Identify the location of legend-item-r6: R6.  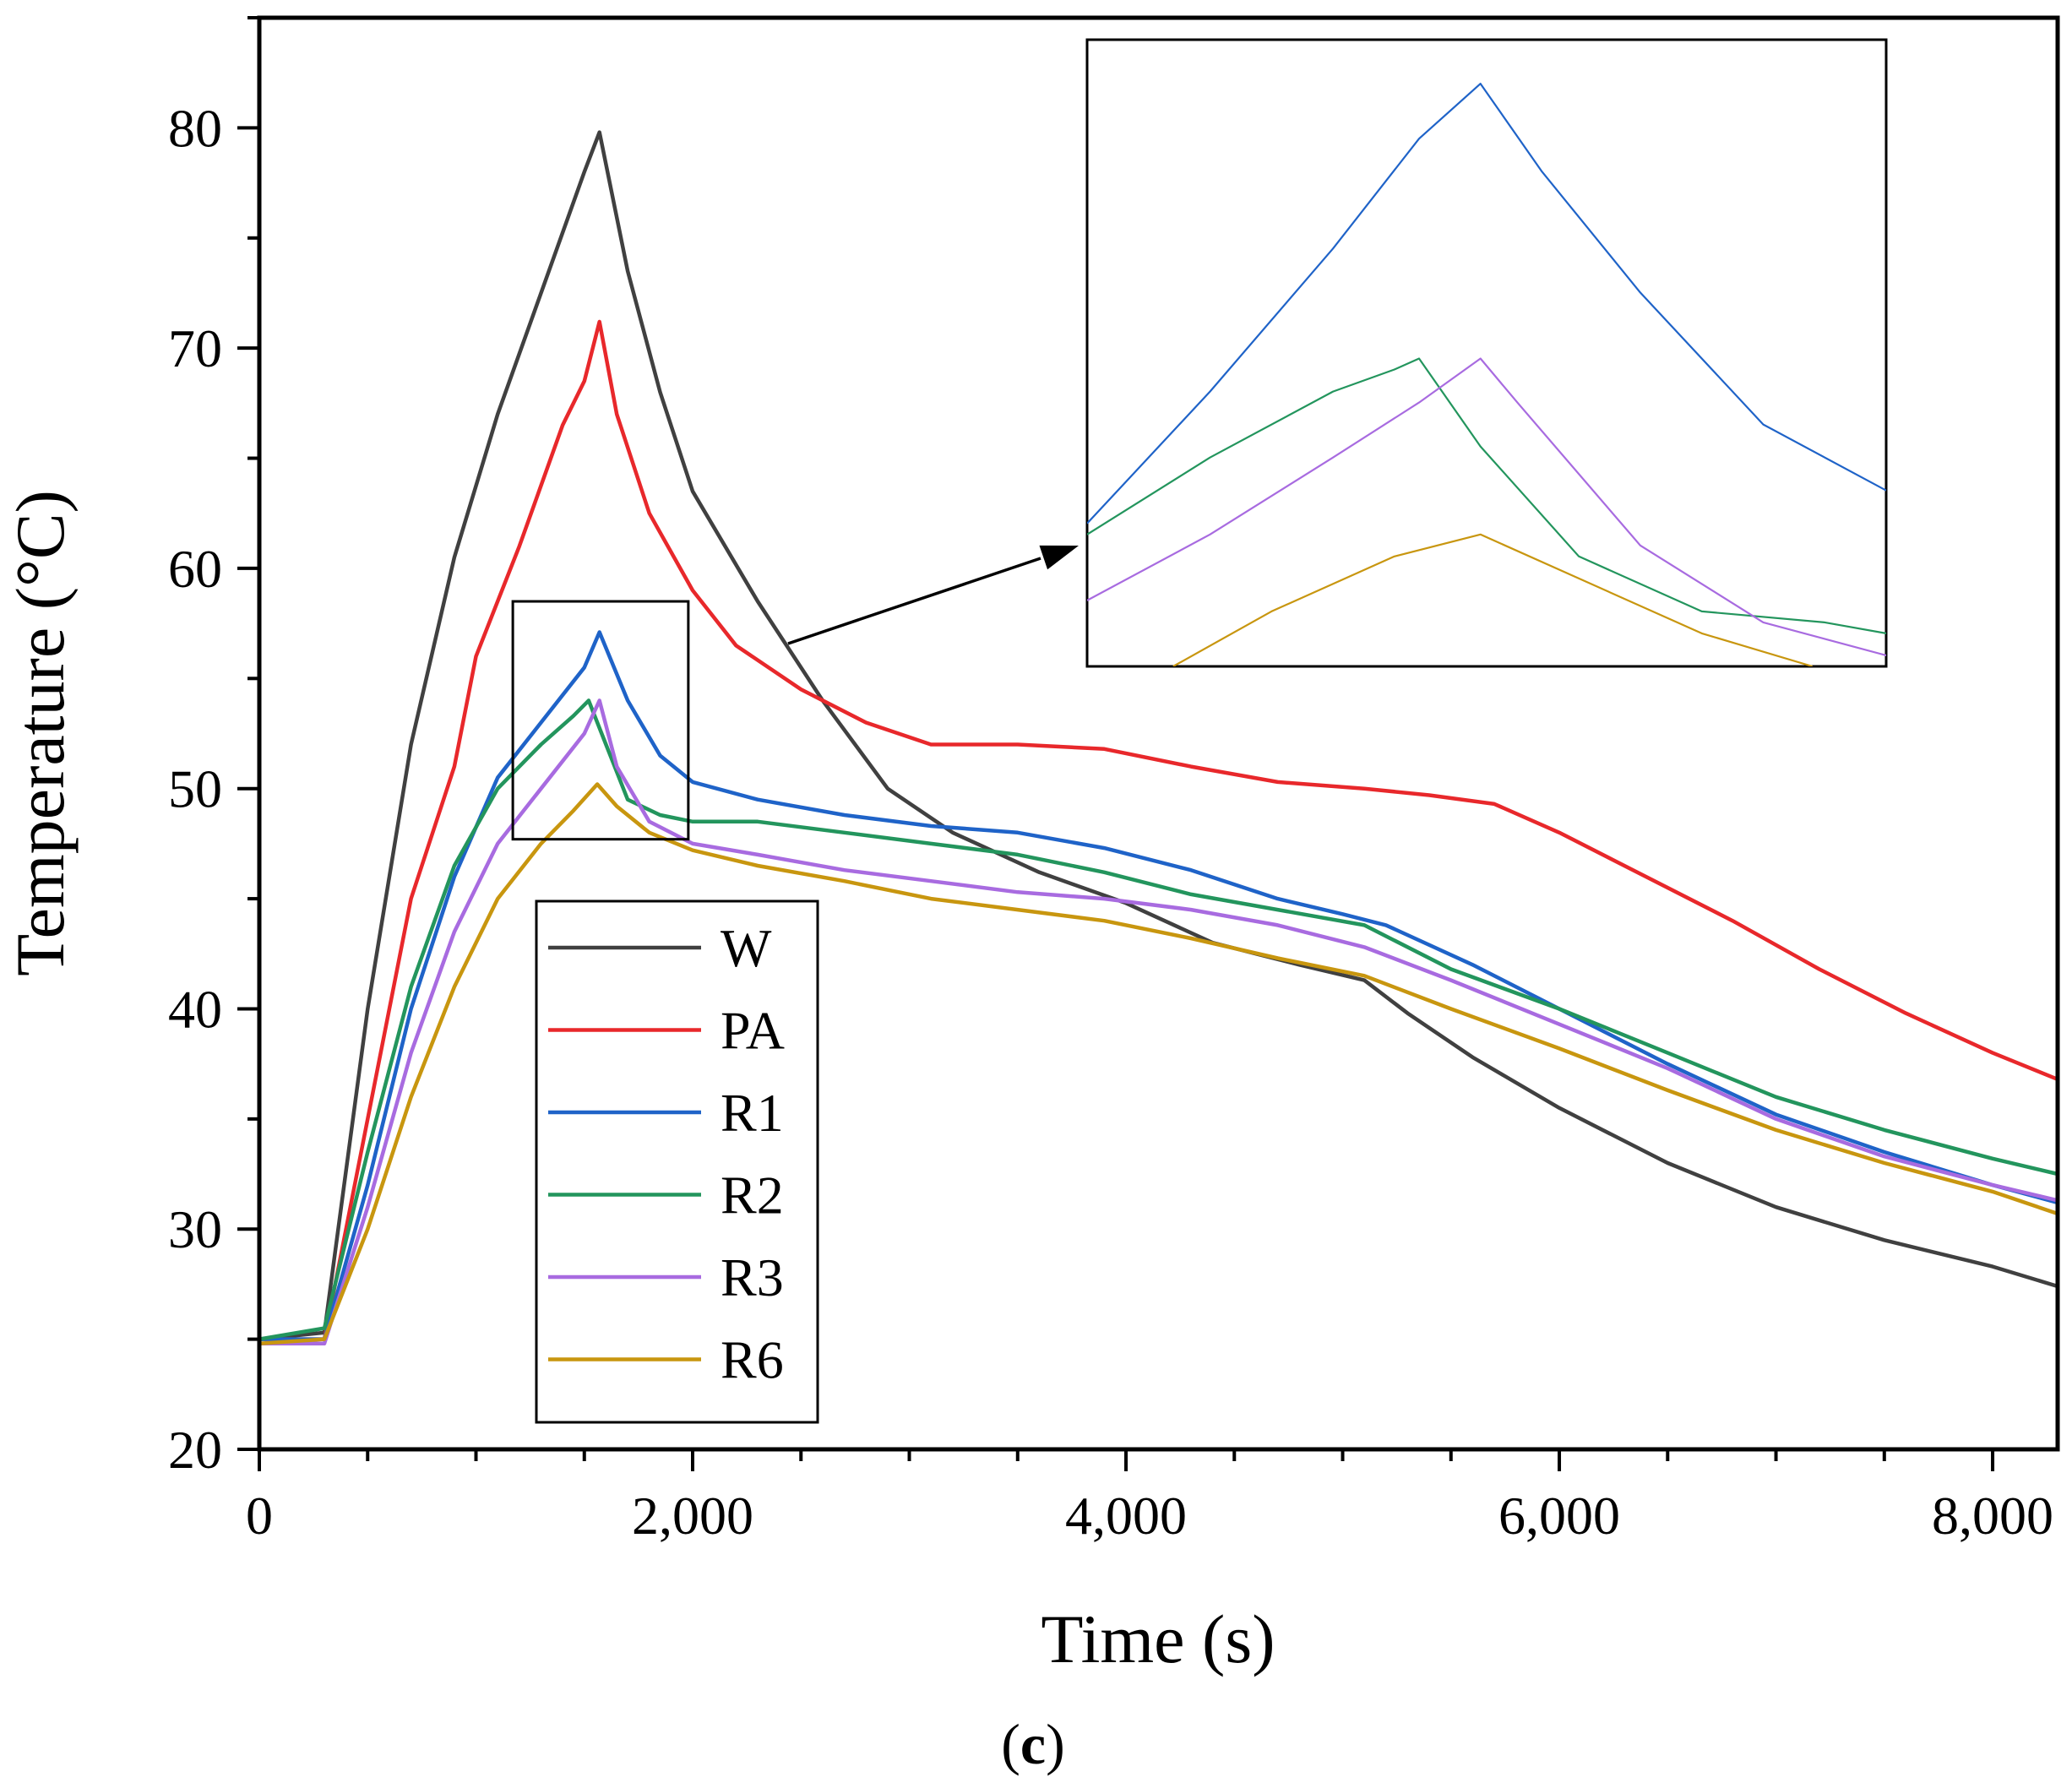
(666, 1360).